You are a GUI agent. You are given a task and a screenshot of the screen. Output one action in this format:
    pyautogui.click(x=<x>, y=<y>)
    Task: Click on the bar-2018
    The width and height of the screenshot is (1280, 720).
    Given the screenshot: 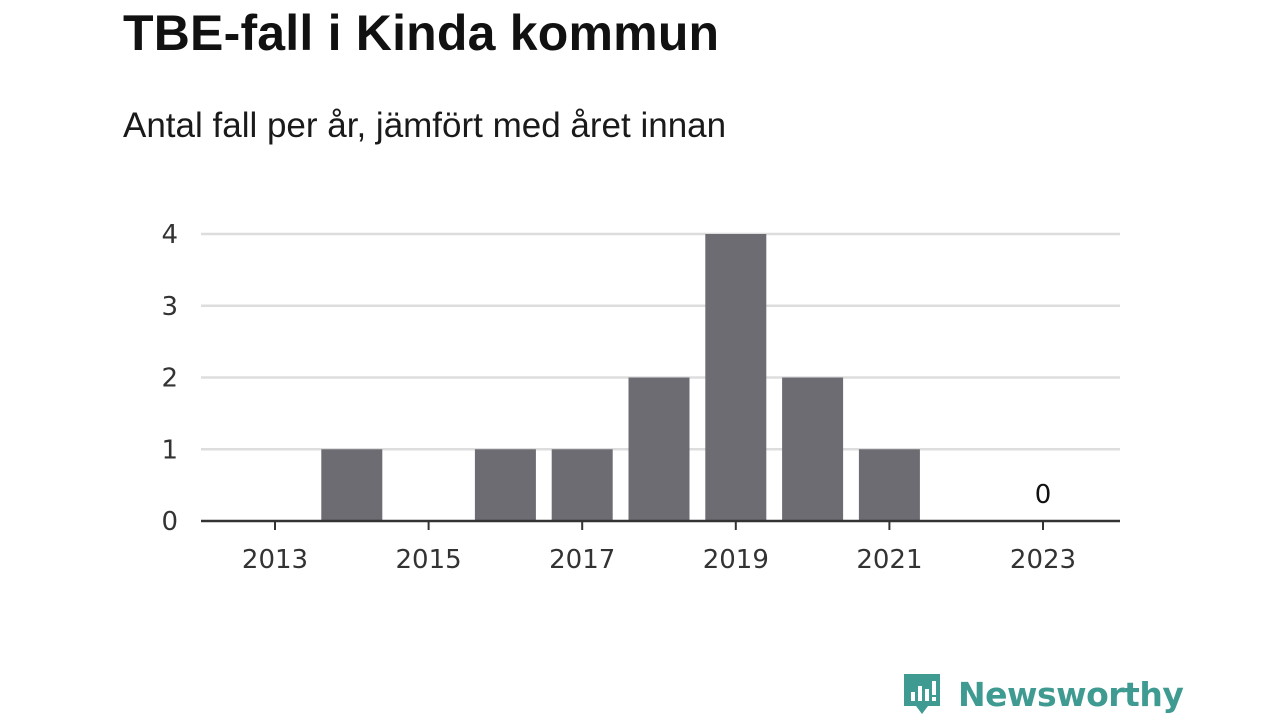 What is the action you would take?
    pyautogui.click(x=659, y=449)
    